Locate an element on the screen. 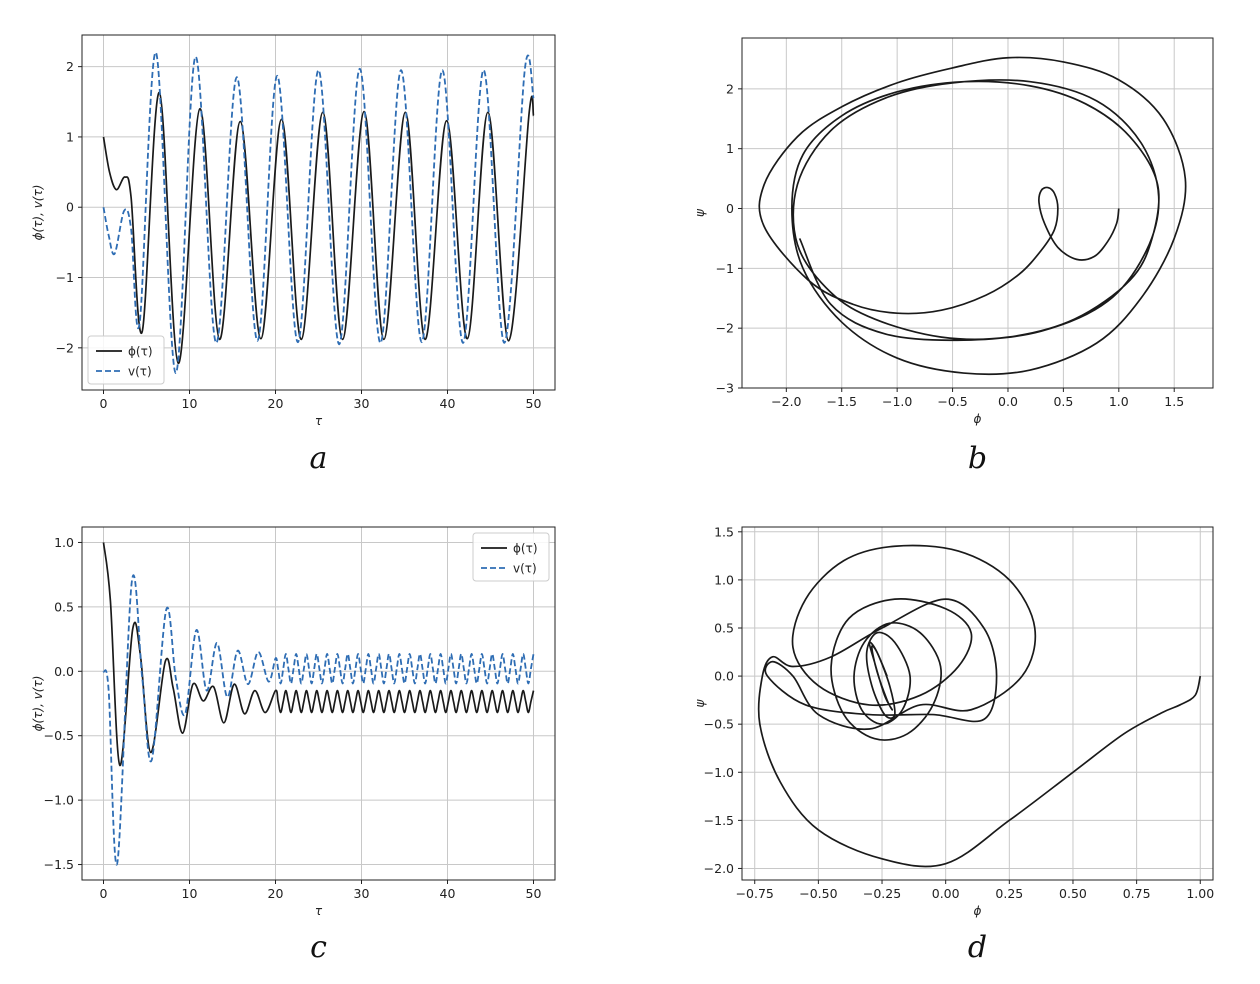  x-tick-label: 0.00 is located at coordinates (946, 893).